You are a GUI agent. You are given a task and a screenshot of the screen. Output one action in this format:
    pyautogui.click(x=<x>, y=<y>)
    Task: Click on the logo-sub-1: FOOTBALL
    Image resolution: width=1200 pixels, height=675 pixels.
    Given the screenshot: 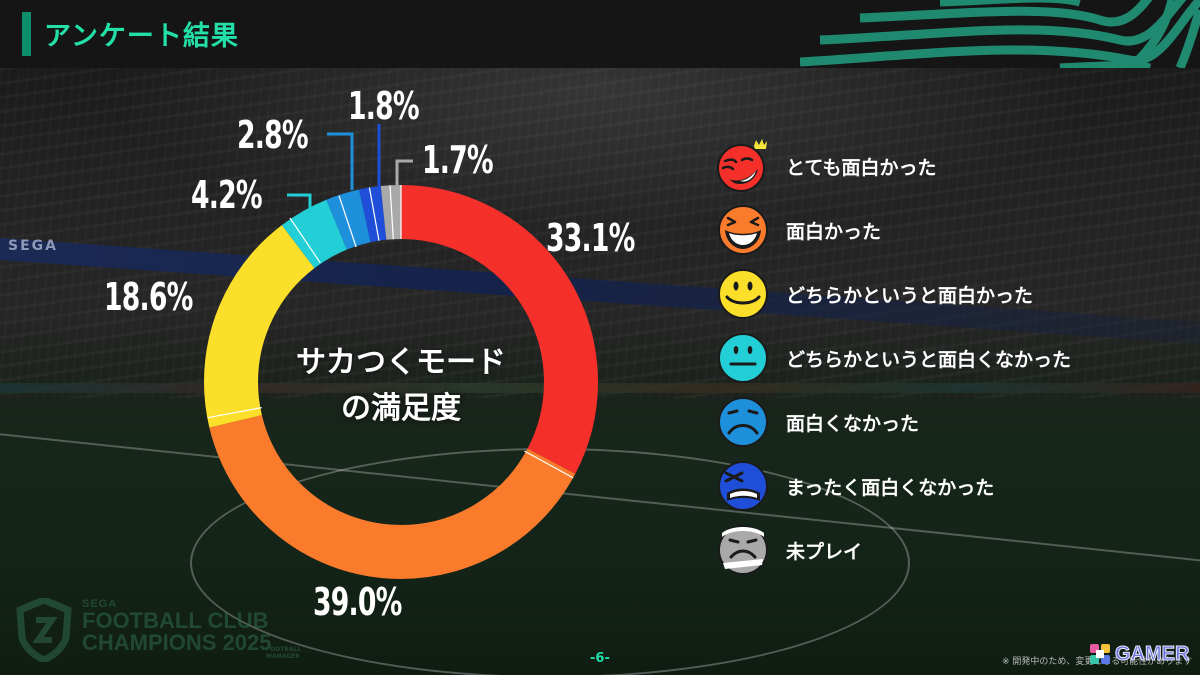 What is the action you would take?
    pyautogui.click(x=284, y=649)
    